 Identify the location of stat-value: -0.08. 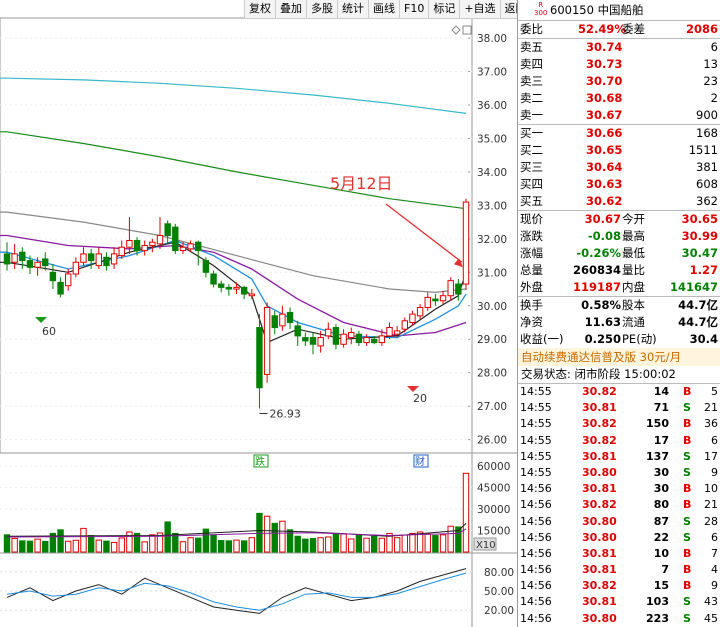
(604, 236).